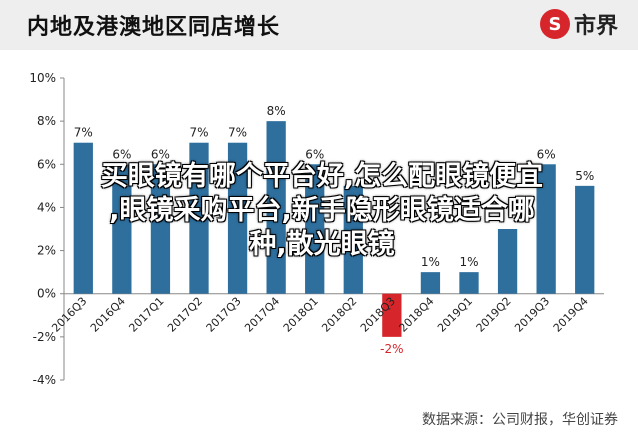  I want to click on x-tick-label: 2017Q3, so click(224, 315).